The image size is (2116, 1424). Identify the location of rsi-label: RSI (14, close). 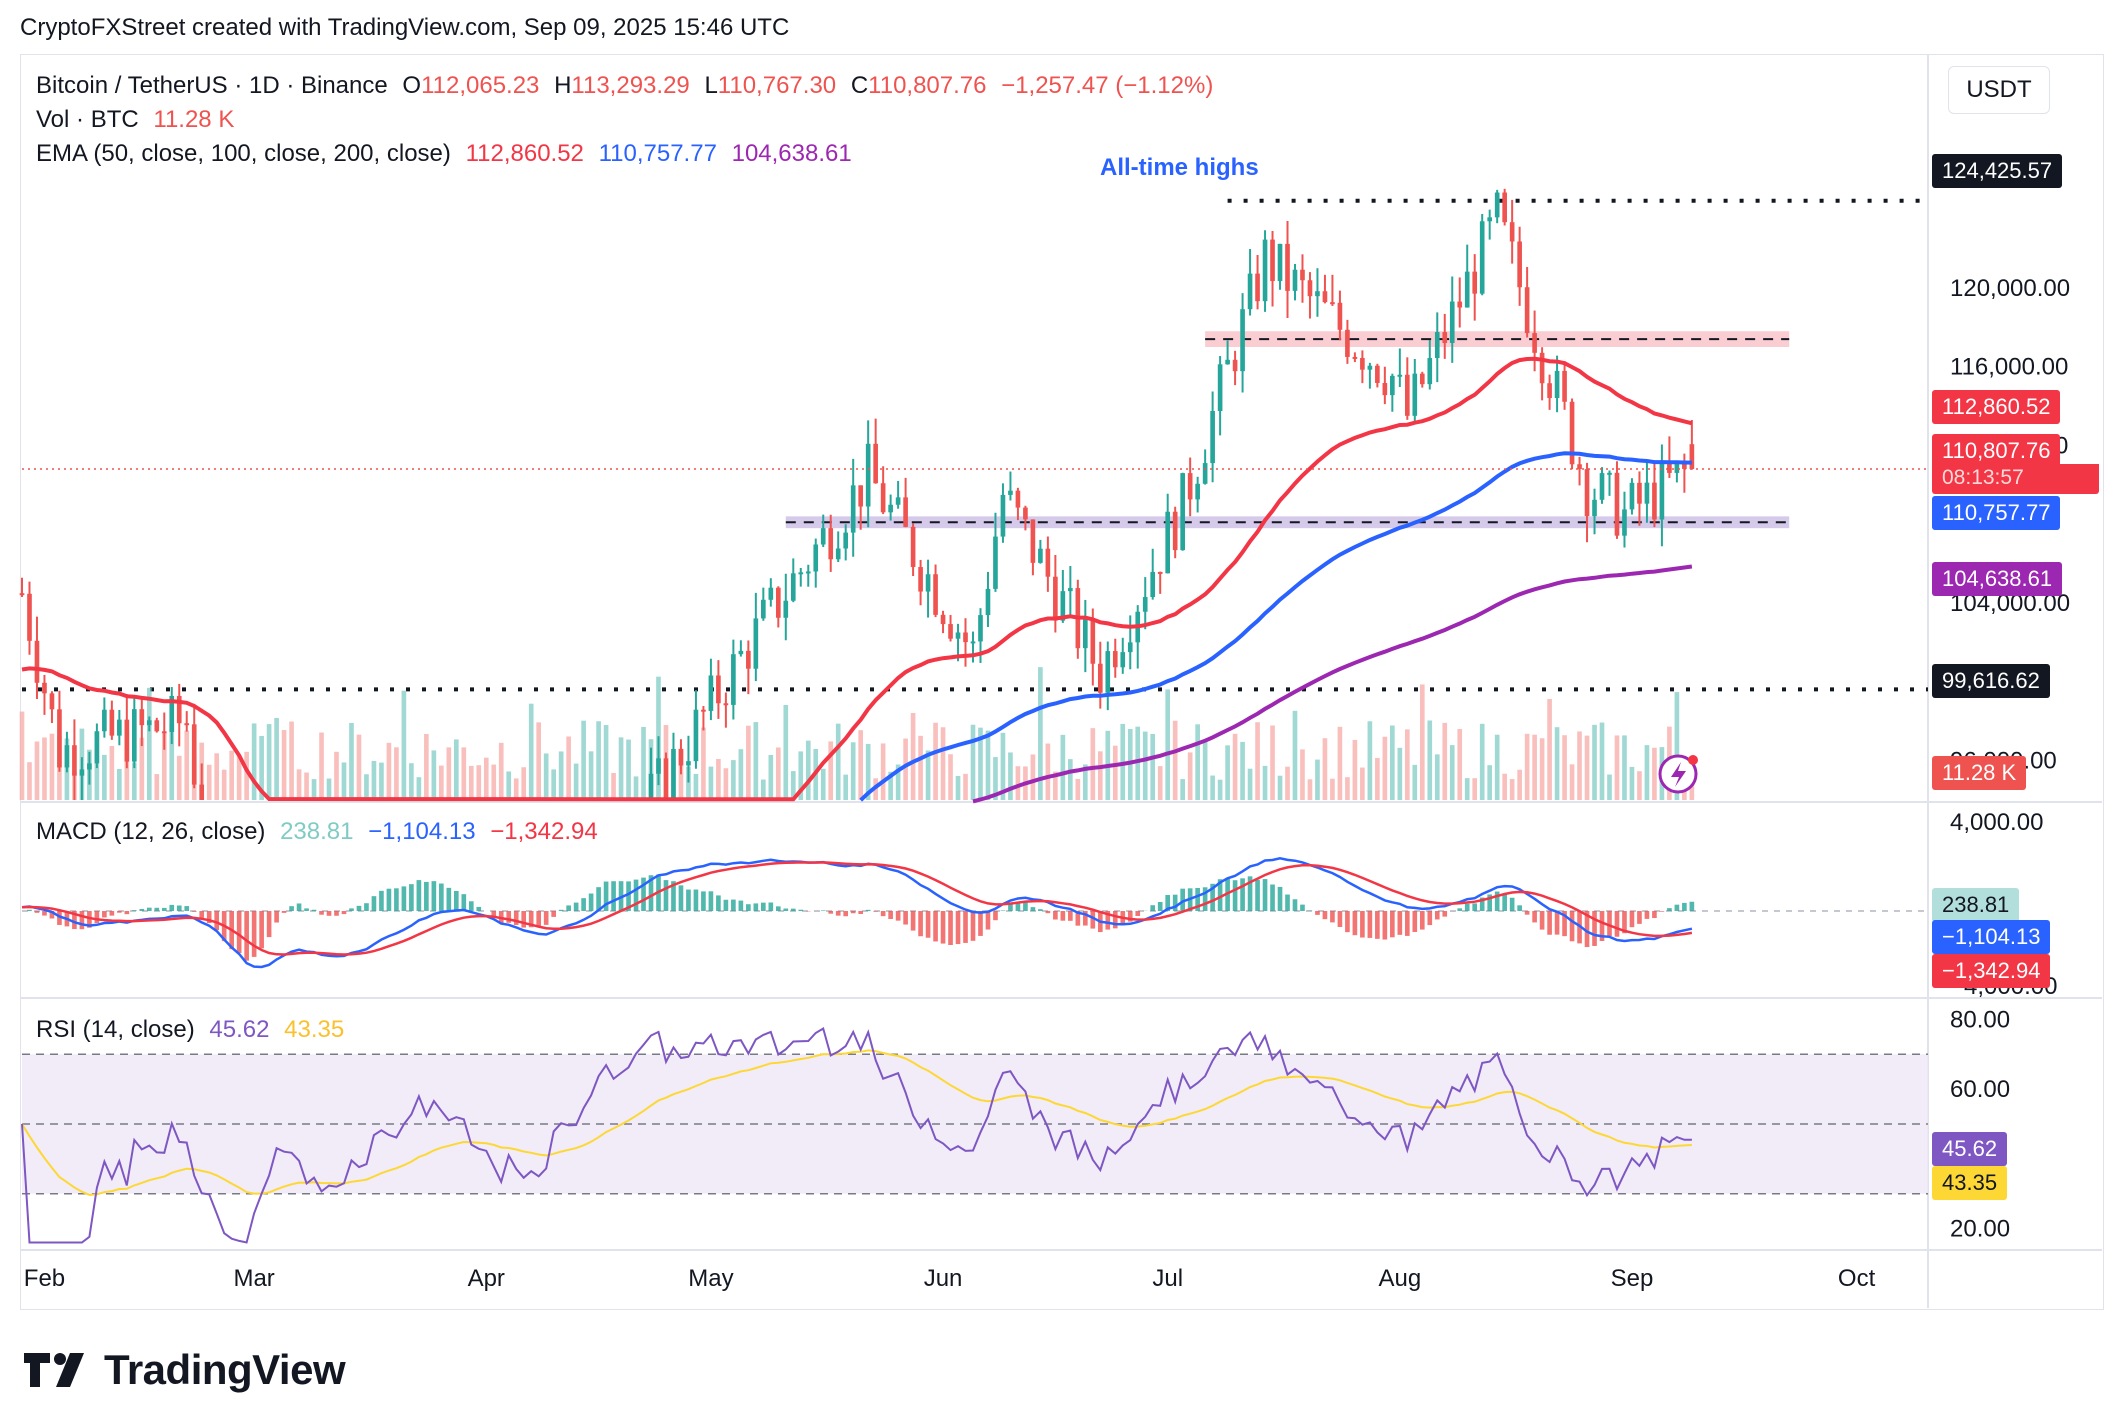
(115, 1029).